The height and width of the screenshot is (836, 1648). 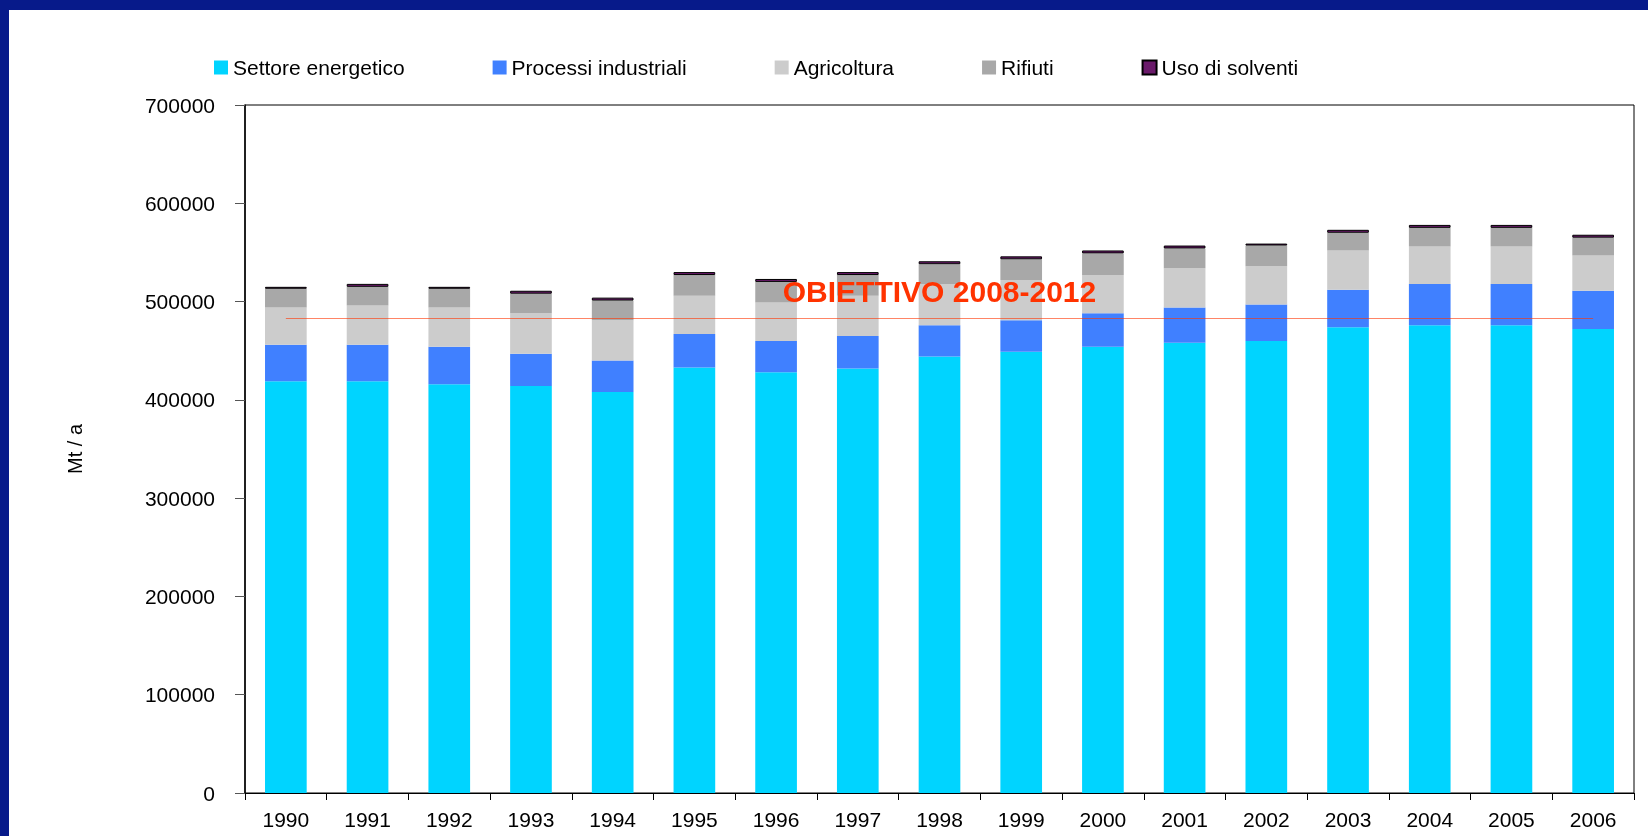 What do you see at coordinates (1021, 819) in the screenshot?
I see `x-tick-label: 1999` at bounding box center [1021, 819].